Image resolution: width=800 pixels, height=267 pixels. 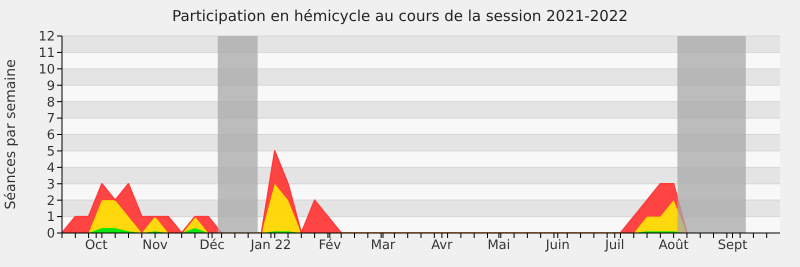 I want to click on y-tick-label: 1, so click(x=50, y=218).